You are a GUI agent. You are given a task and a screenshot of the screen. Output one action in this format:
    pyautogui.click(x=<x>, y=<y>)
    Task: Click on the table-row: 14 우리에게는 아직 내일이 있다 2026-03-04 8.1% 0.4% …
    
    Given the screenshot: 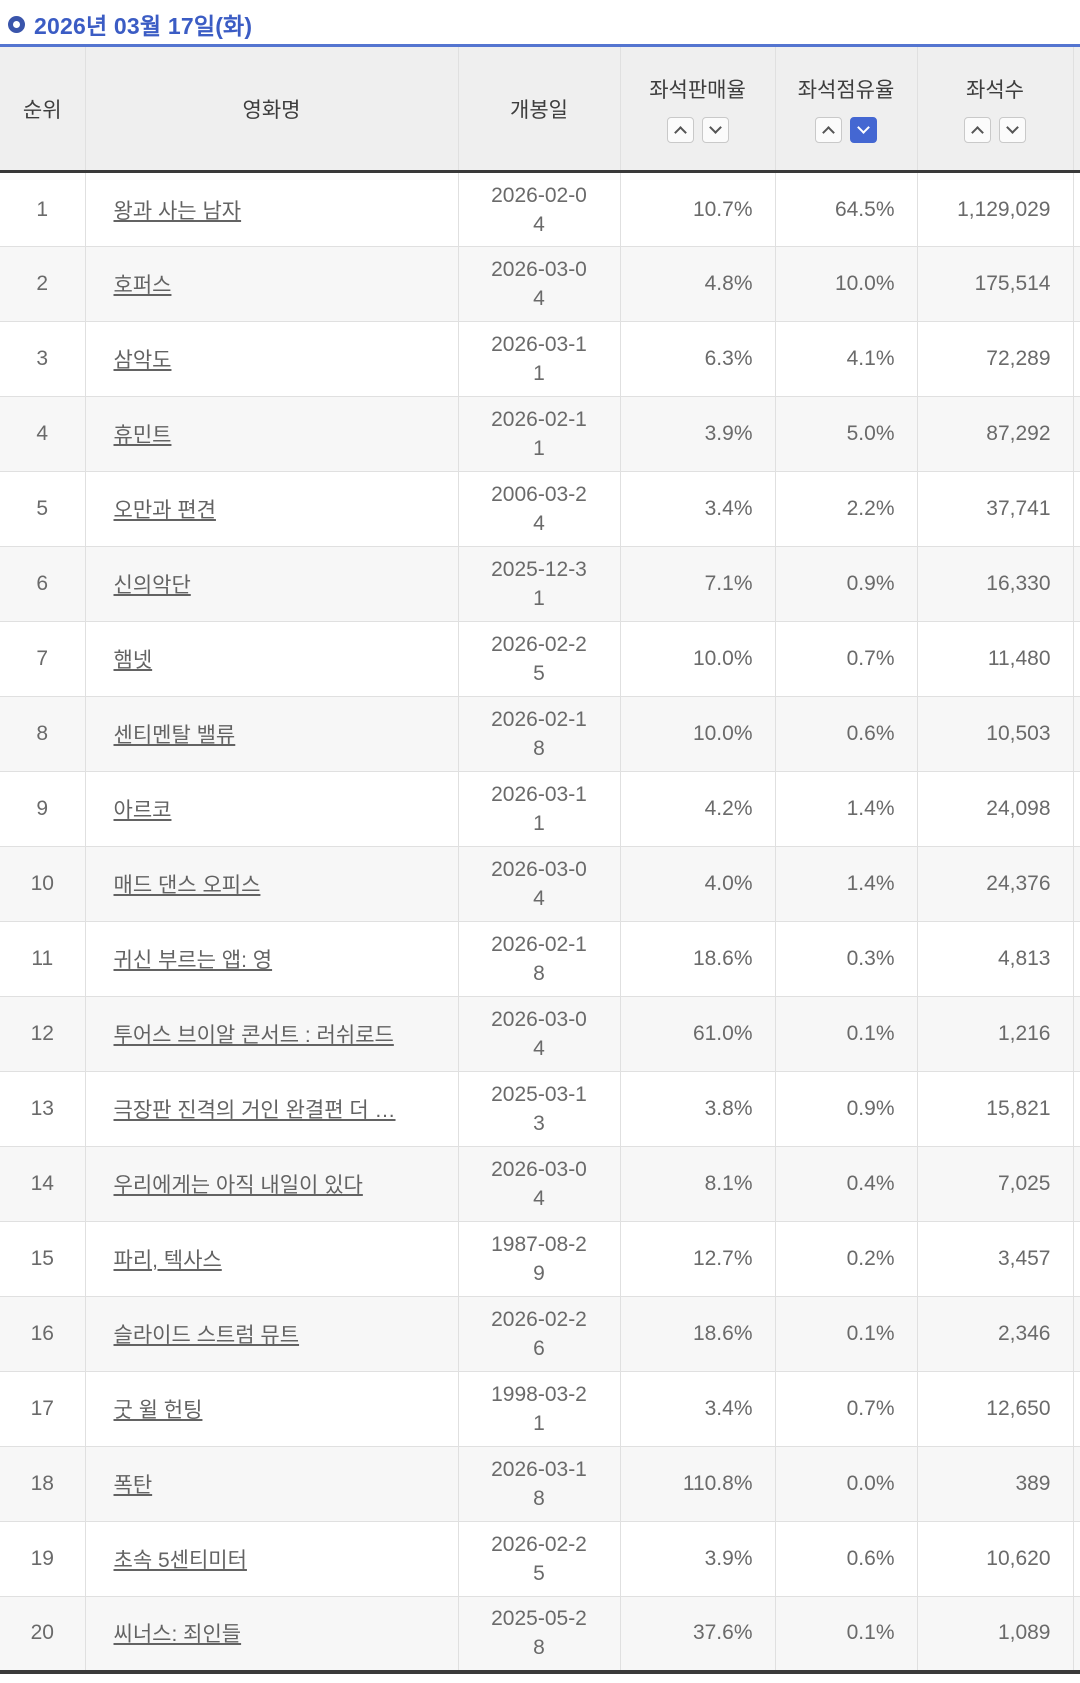 What is the action you would take?
    pyautogui.click(x=540, y=1184)
    